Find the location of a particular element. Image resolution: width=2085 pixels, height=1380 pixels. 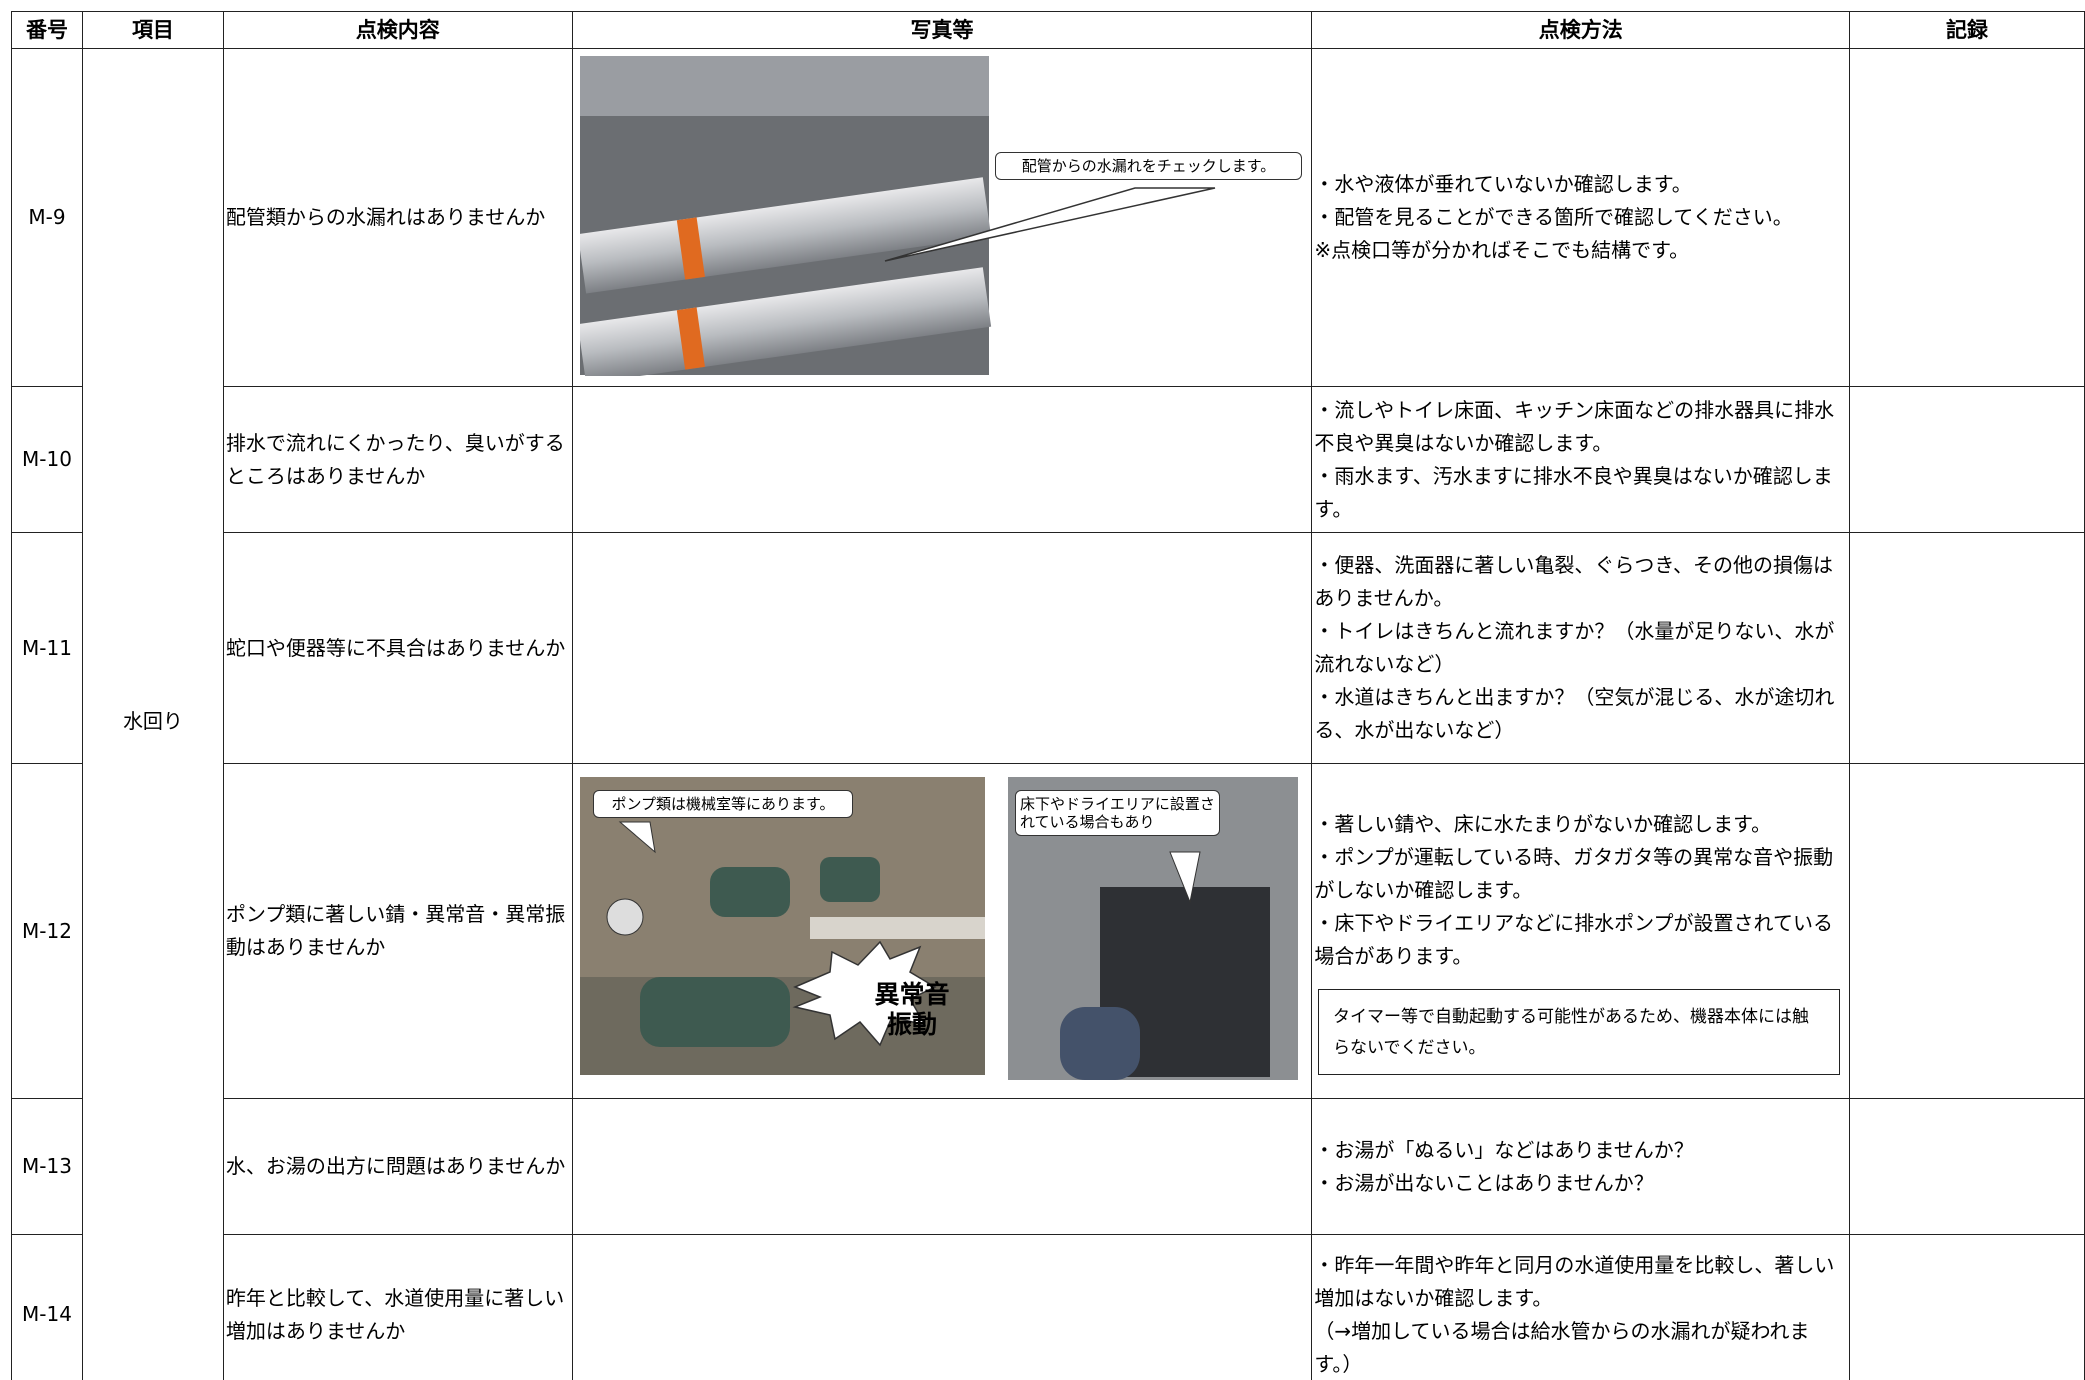

method-line: ・便器、洗面器に著しい亀裂、ぐらつき、その他の損傷はありませんか。 is located at coordinates (1573, 581).